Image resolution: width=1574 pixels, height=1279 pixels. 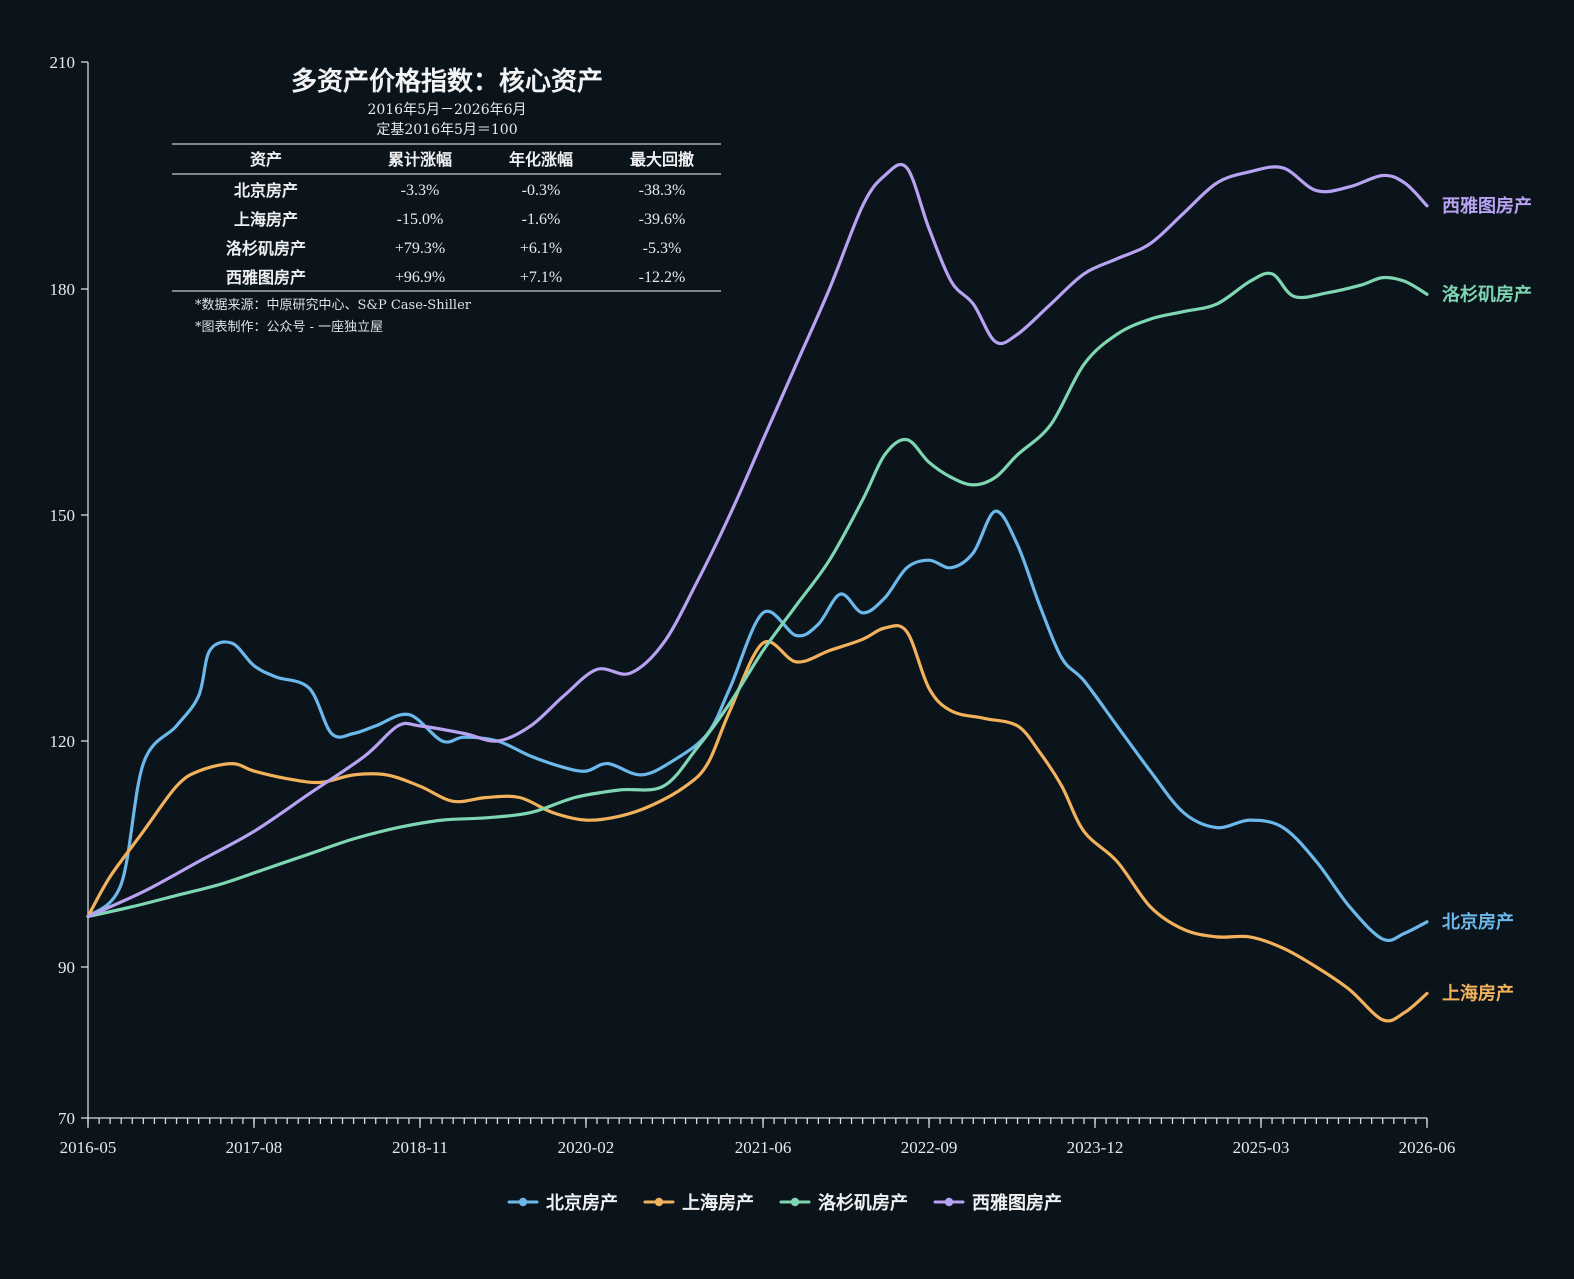 What do you see at coordinates (459, 190) in the screenshot?
I see `table-row: 北京房产 -3.3% -0.3% -38.3%` at bounding box center [459, 190].